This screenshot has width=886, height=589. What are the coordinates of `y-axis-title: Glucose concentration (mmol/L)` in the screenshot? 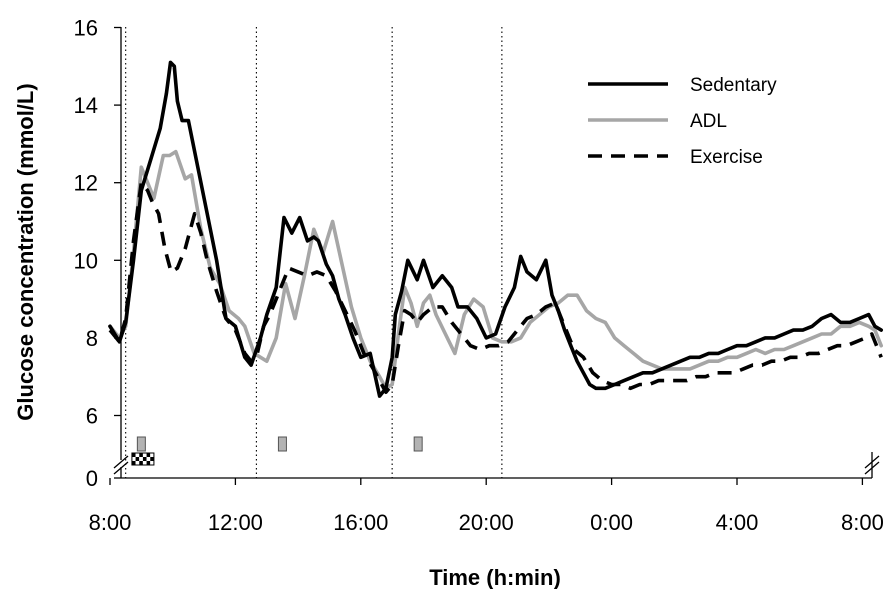 It's located at (25, 251).